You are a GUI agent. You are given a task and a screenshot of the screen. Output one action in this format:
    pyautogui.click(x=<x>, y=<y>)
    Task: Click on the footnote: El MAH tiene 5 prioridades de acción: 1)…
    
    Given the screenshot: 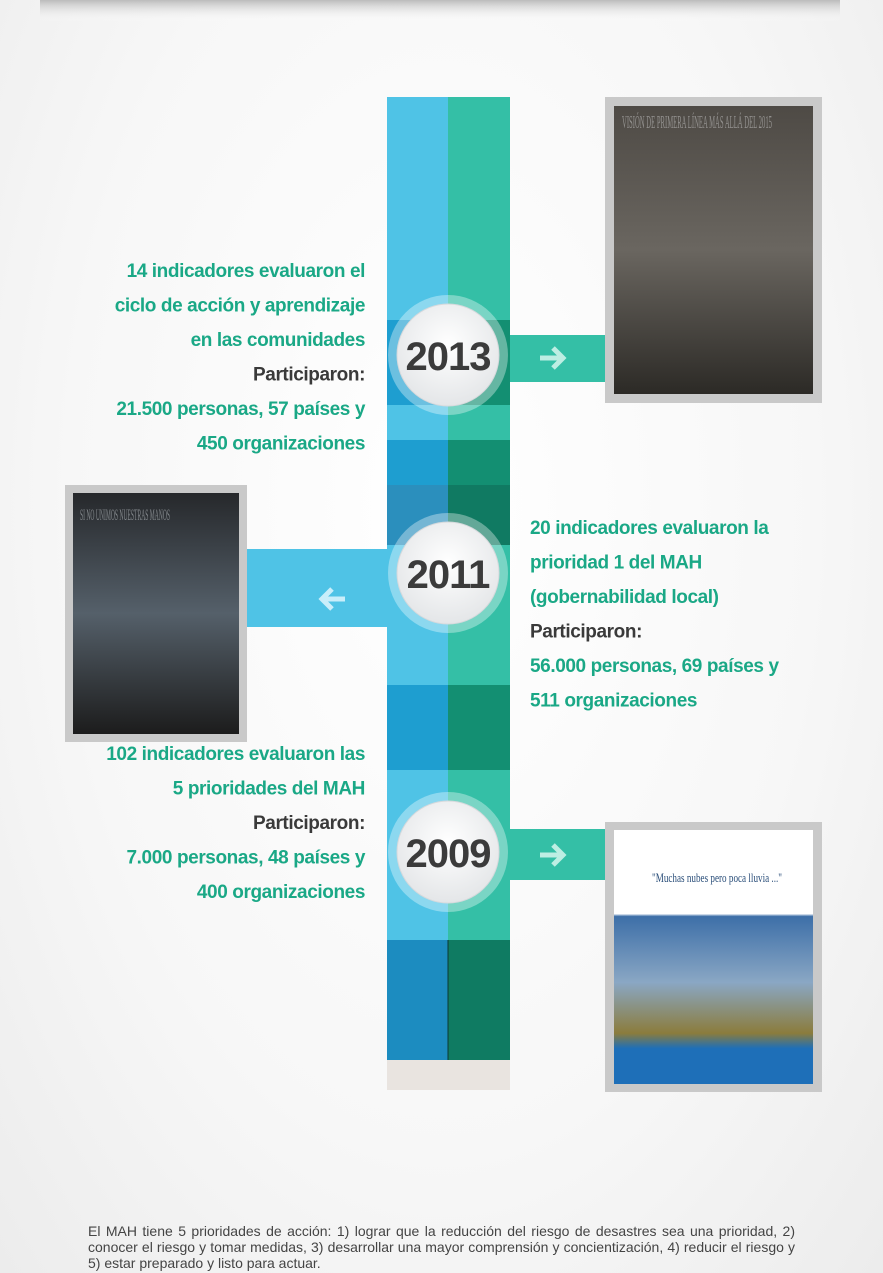 What is the action you would take?
    pyautogui.click(x=441, y=1247)
    